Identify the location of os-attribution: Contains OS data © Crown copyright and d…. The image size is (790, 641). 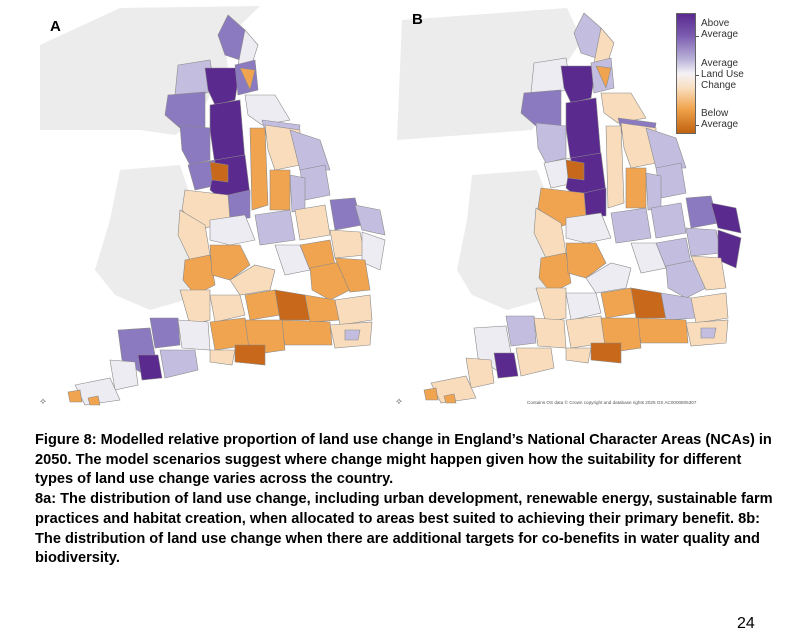
(612, 402).